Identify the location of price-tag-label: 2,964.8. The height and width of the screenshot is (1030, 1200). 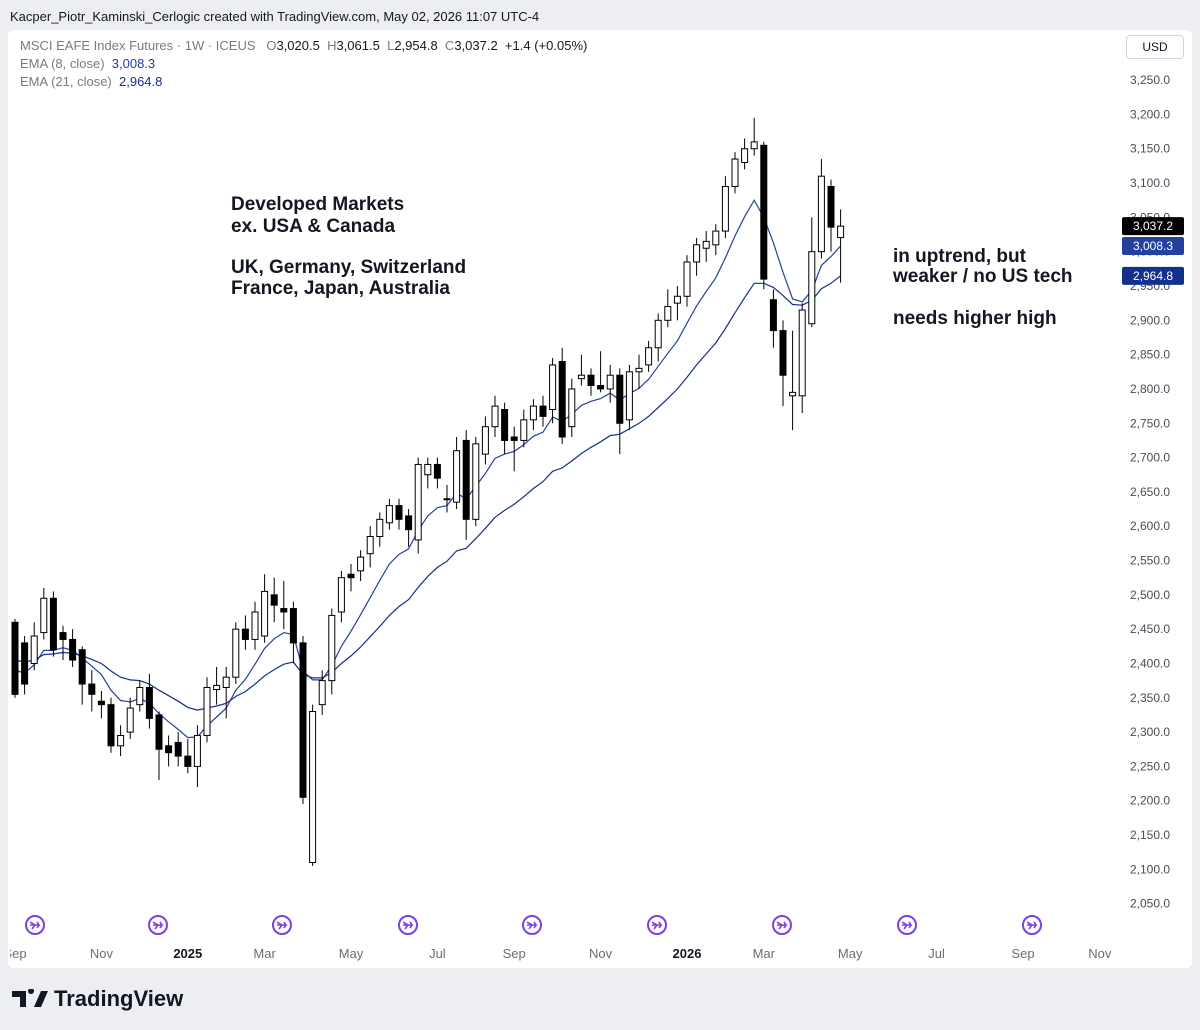
(1153, 276).